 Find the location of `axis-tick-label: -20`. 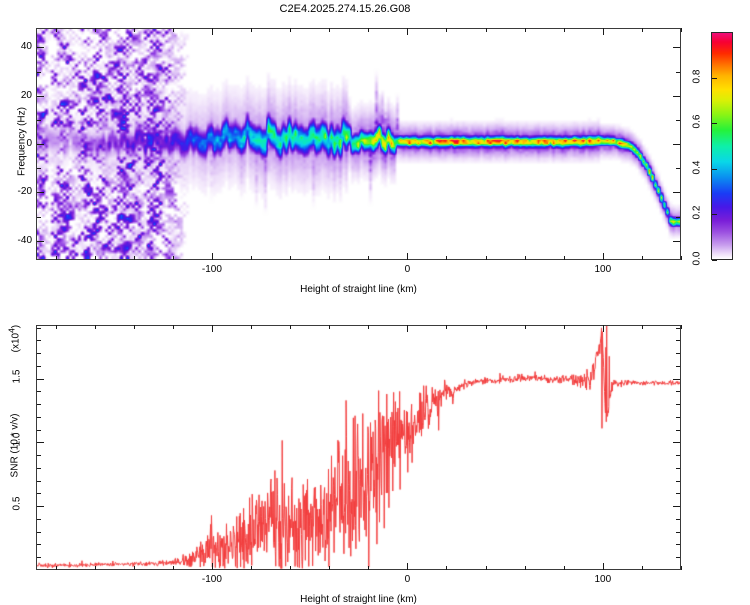

axis-tick-label: -20 is located at coordinates (24, 192).